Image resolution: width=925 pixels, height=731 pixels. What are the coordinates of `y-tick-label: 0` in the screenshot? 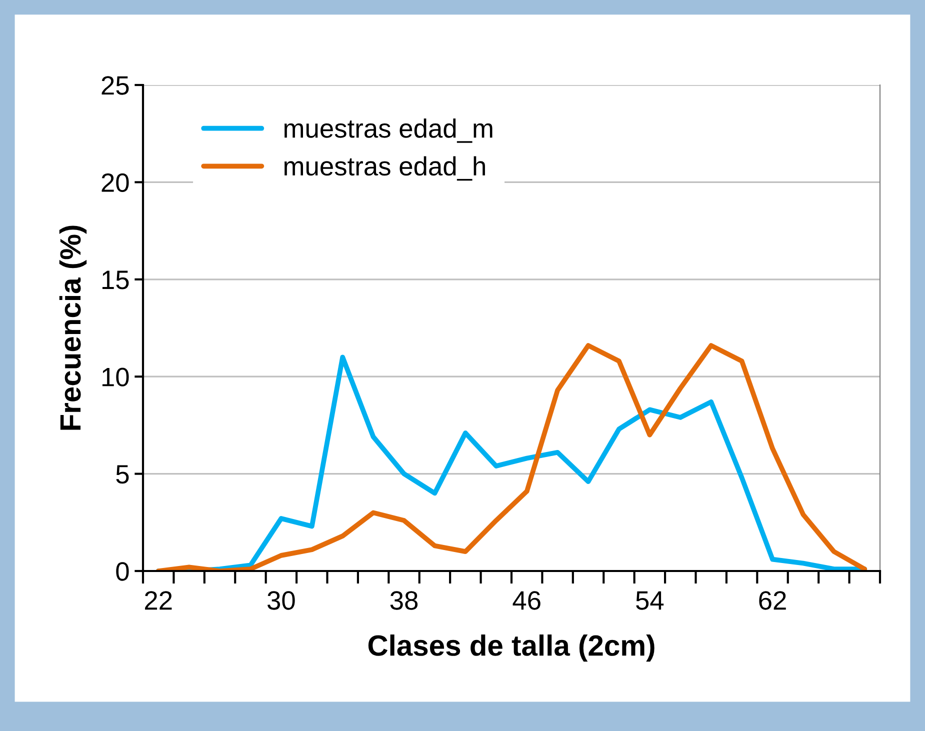 It's located at (122, 571).